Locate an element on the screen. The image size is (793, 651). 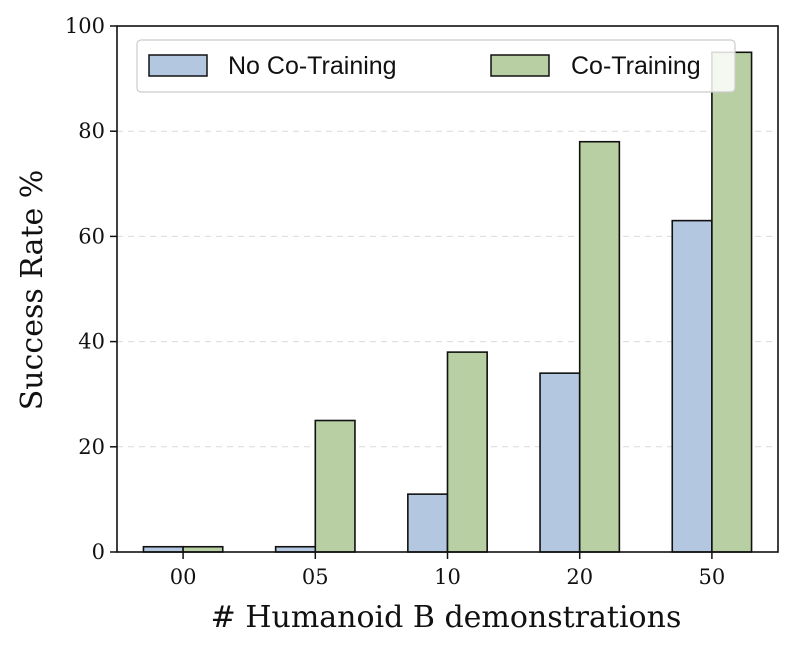
y-axis-title: Success Rate % is located at coordinates (32, 290).